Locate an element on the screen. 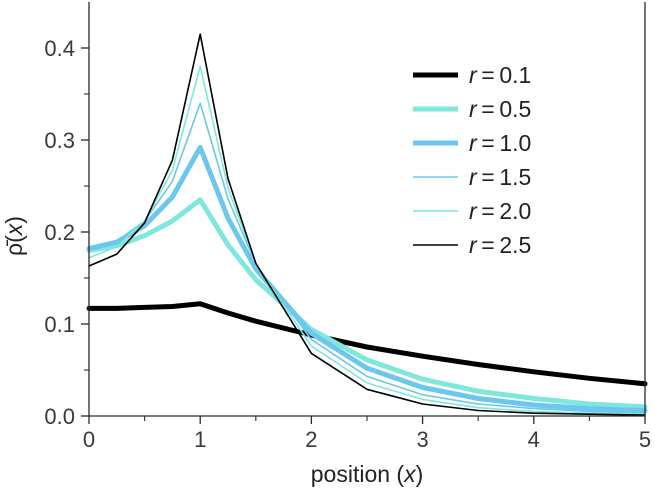  x-axis-label: position (x) is located at coordinates (367, 474).